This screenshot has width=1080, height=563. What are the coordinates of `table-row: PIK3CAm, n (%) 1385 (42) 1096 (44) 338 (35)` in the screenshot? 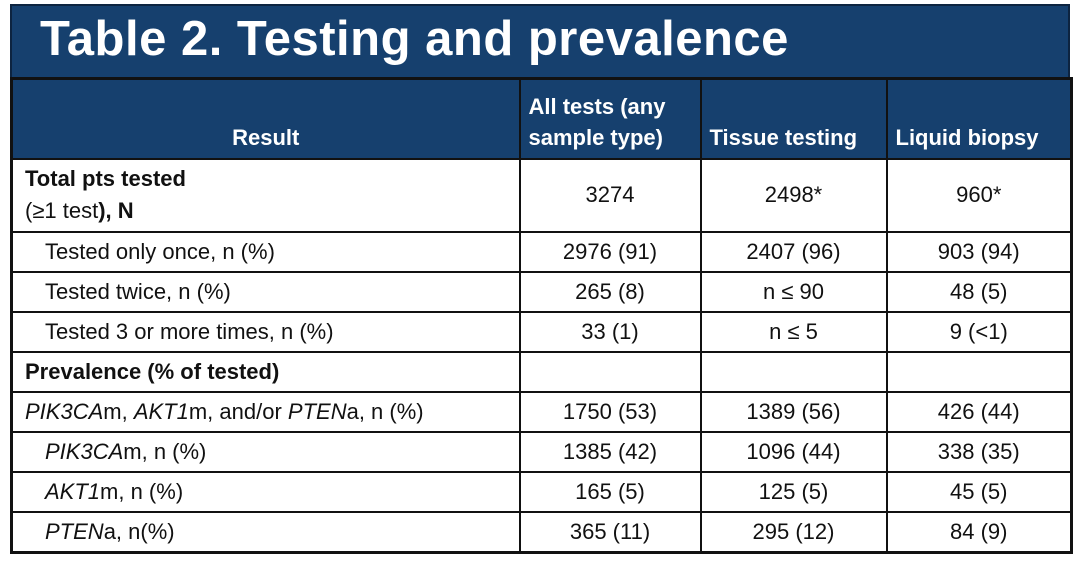 It's located at (541, 451).